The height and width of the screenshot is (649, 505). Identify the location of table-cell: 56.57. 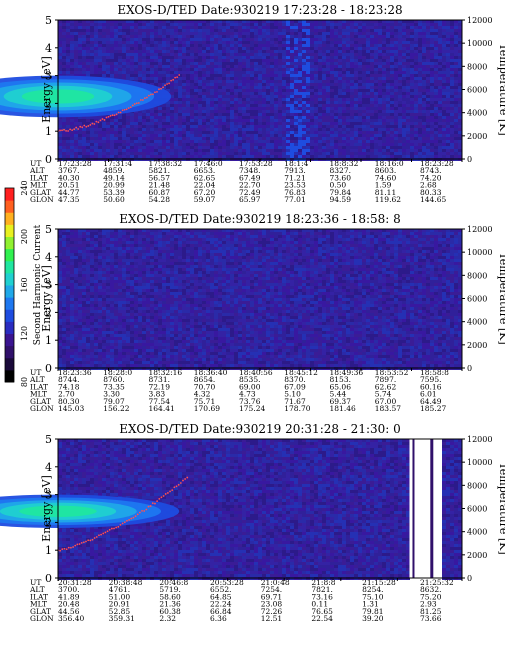
(160, 177).